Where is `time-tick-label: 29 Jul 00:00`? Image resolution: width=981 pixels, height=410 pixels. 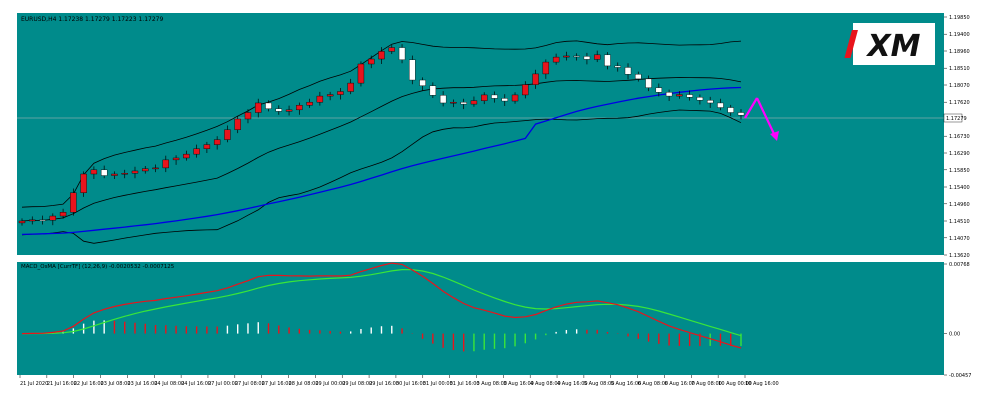 time-tick-label: 29 Jul 00:00 is located at coordinates (330, 384).